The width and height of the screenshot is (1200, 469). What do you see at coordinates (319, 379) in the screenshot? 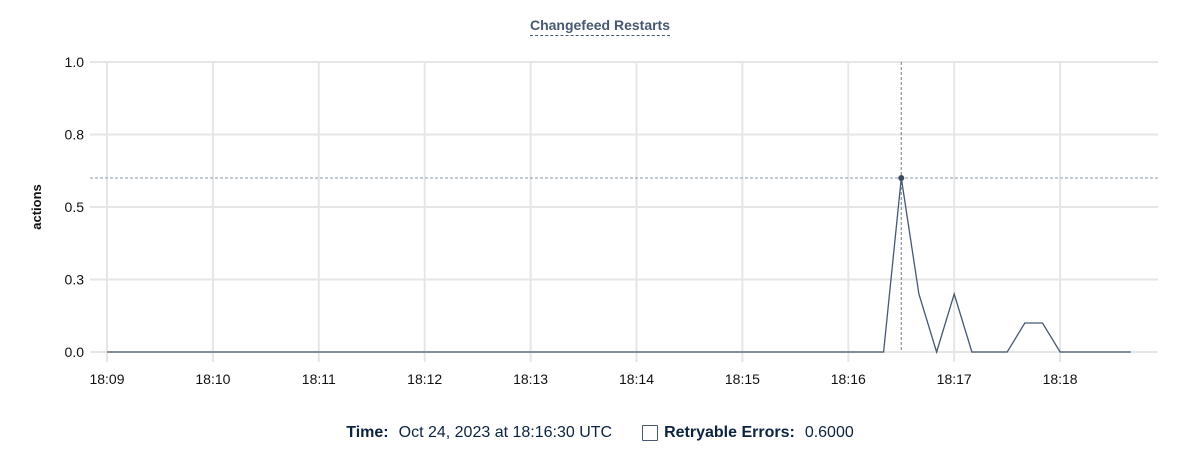
I see `x-tick-label: 18:11` at bounding box center [319, 379].